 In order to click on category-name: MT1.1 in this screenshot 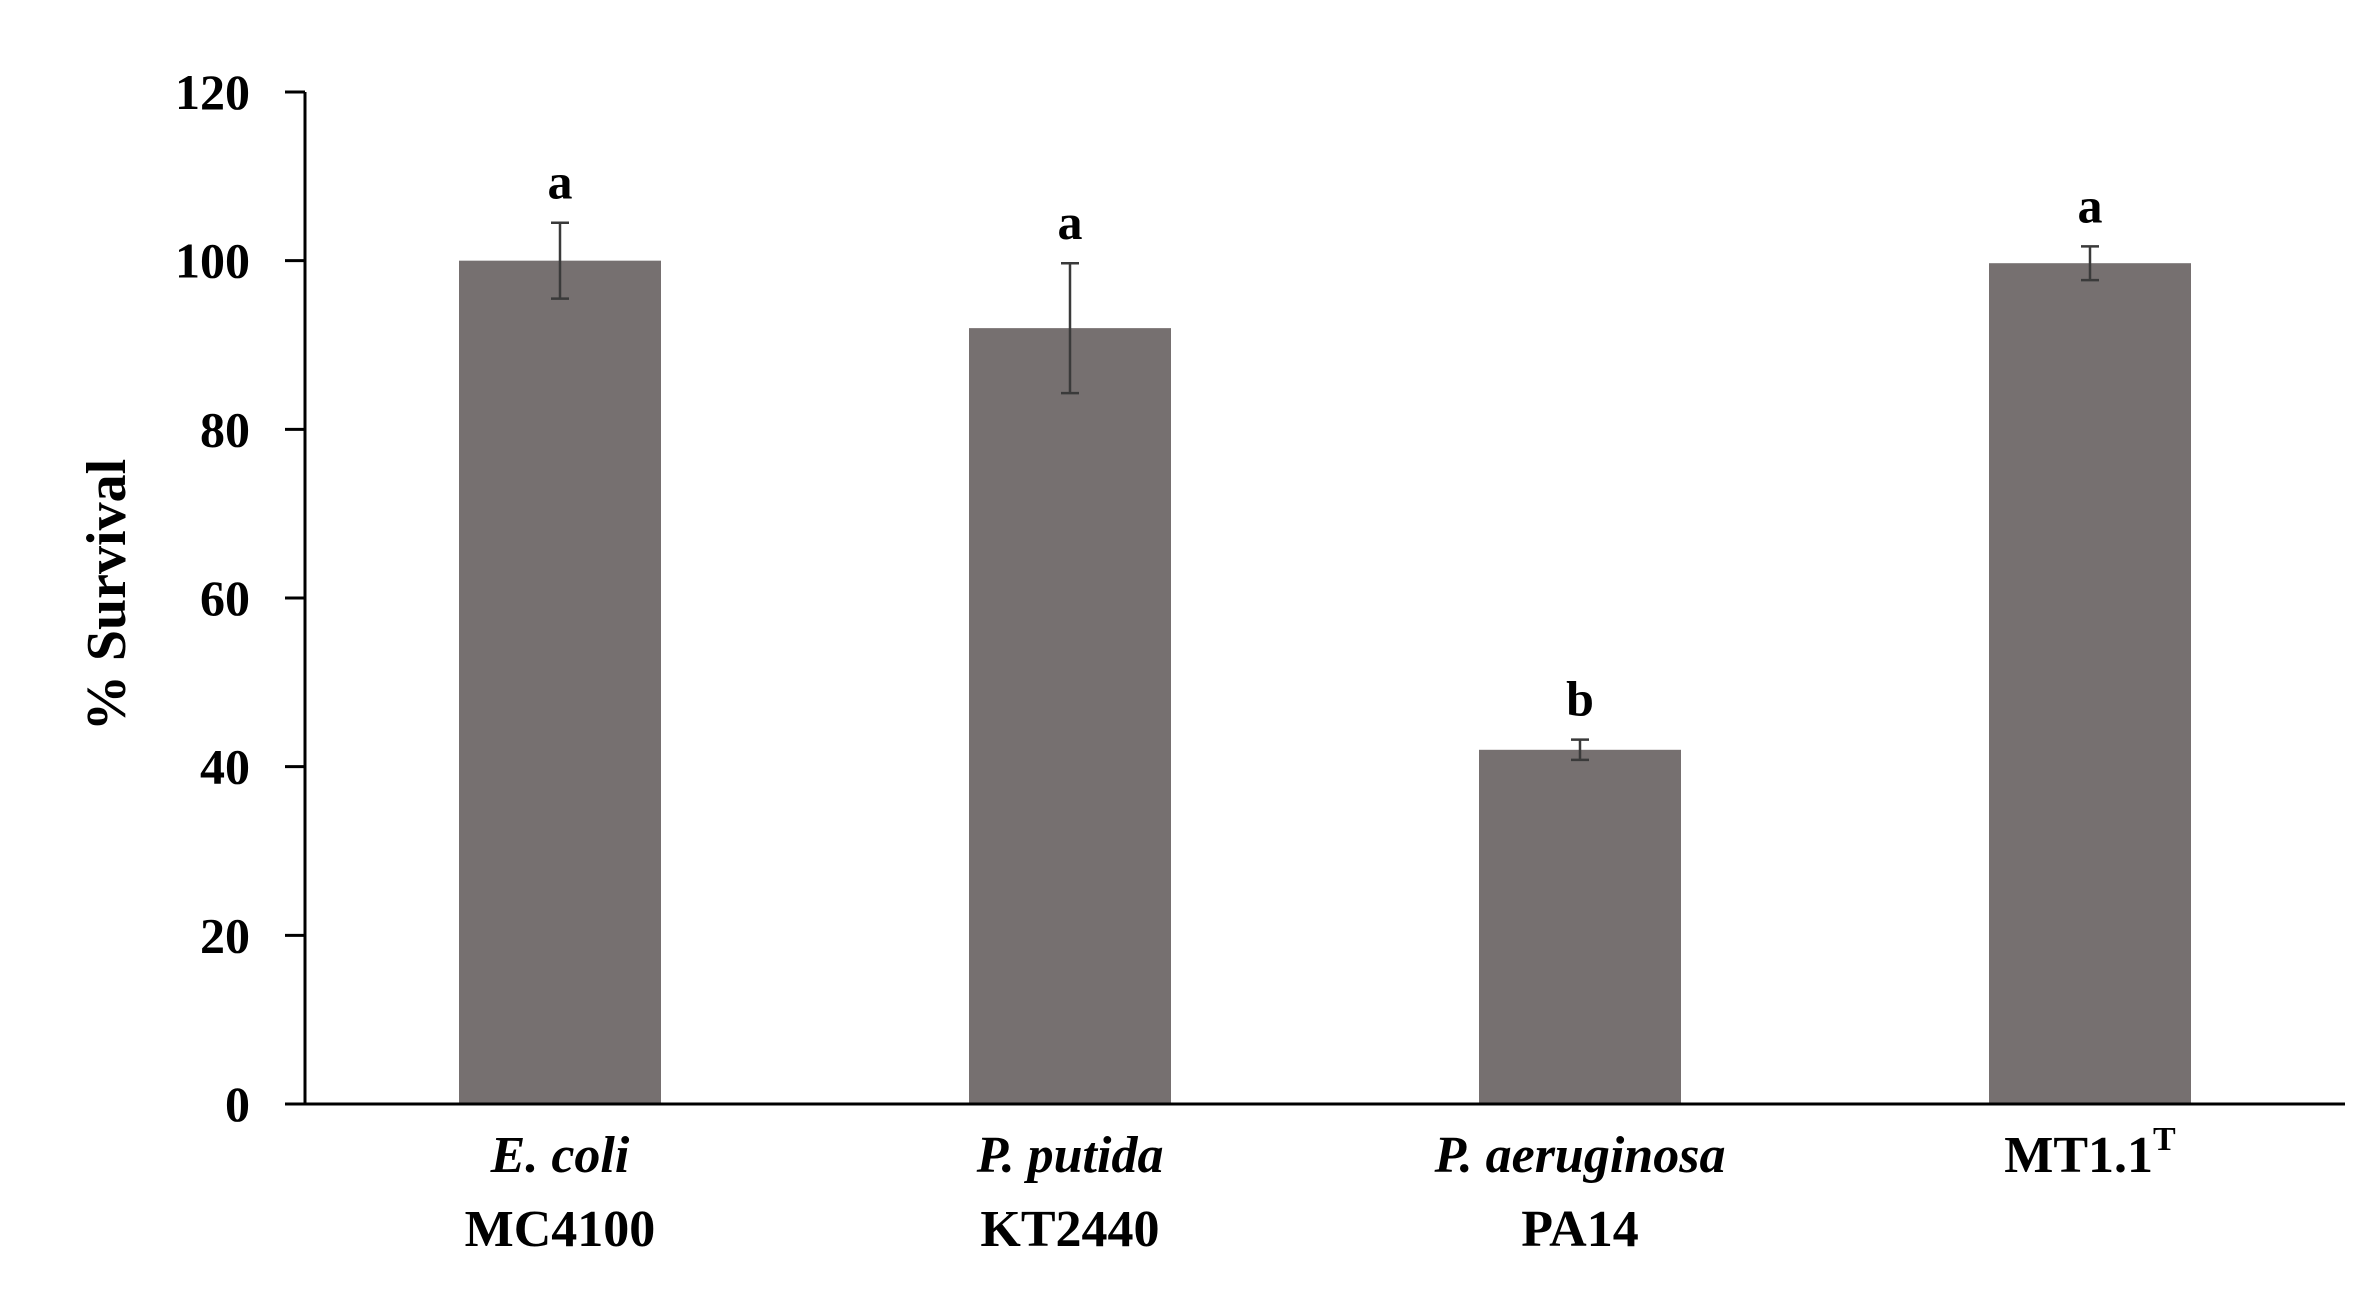, I will do `click(2078, 1155)`.